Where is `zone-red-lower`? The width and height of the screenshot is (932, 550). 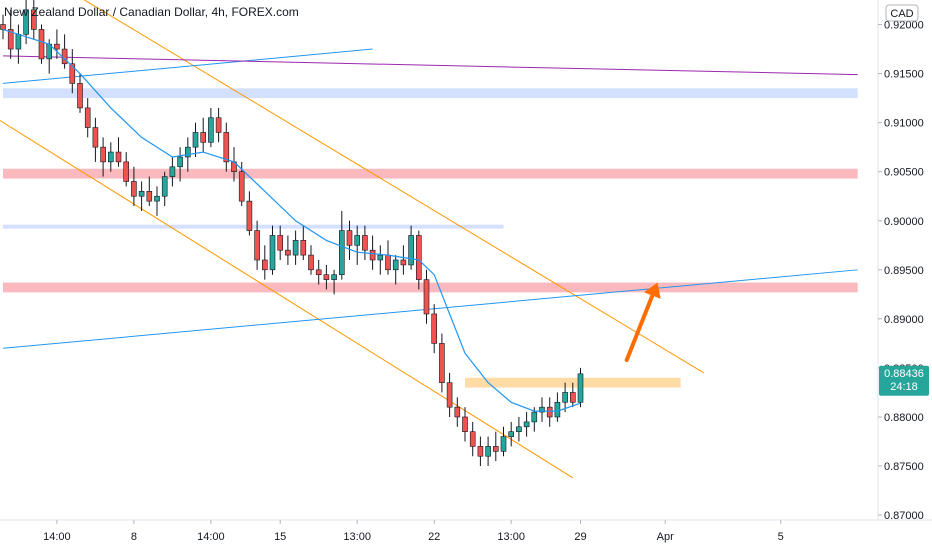 zone-red-lower is located at coordinates (430, 287).